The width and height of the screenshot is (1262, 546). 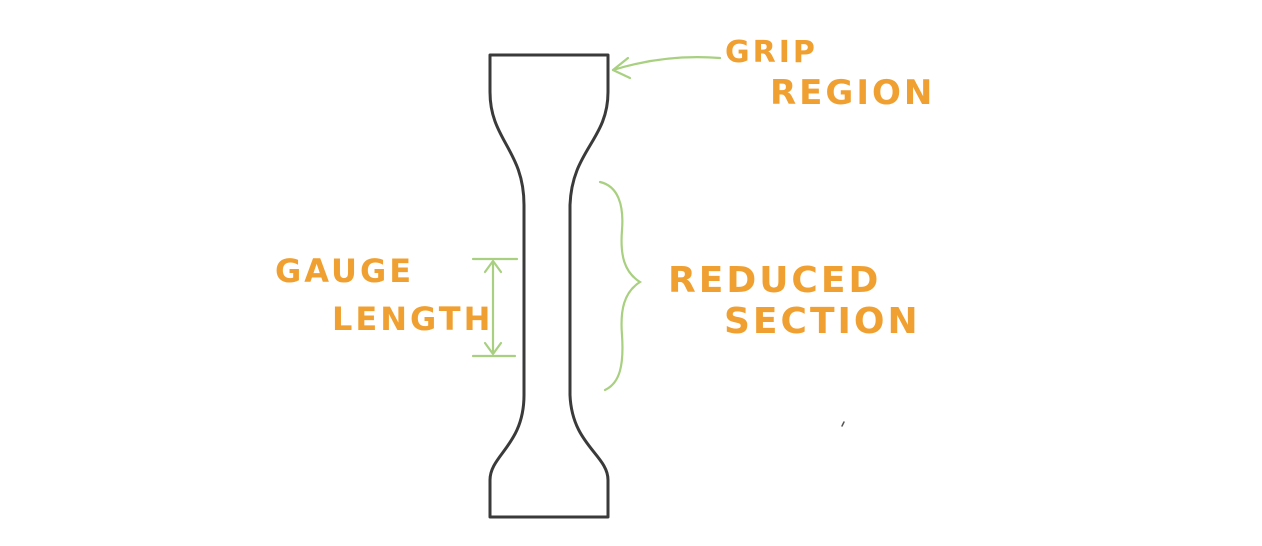 What do you see at coordinates (549, 286) in the screenshot?
I see `specimen-outline` at bounding box center [549, 286].